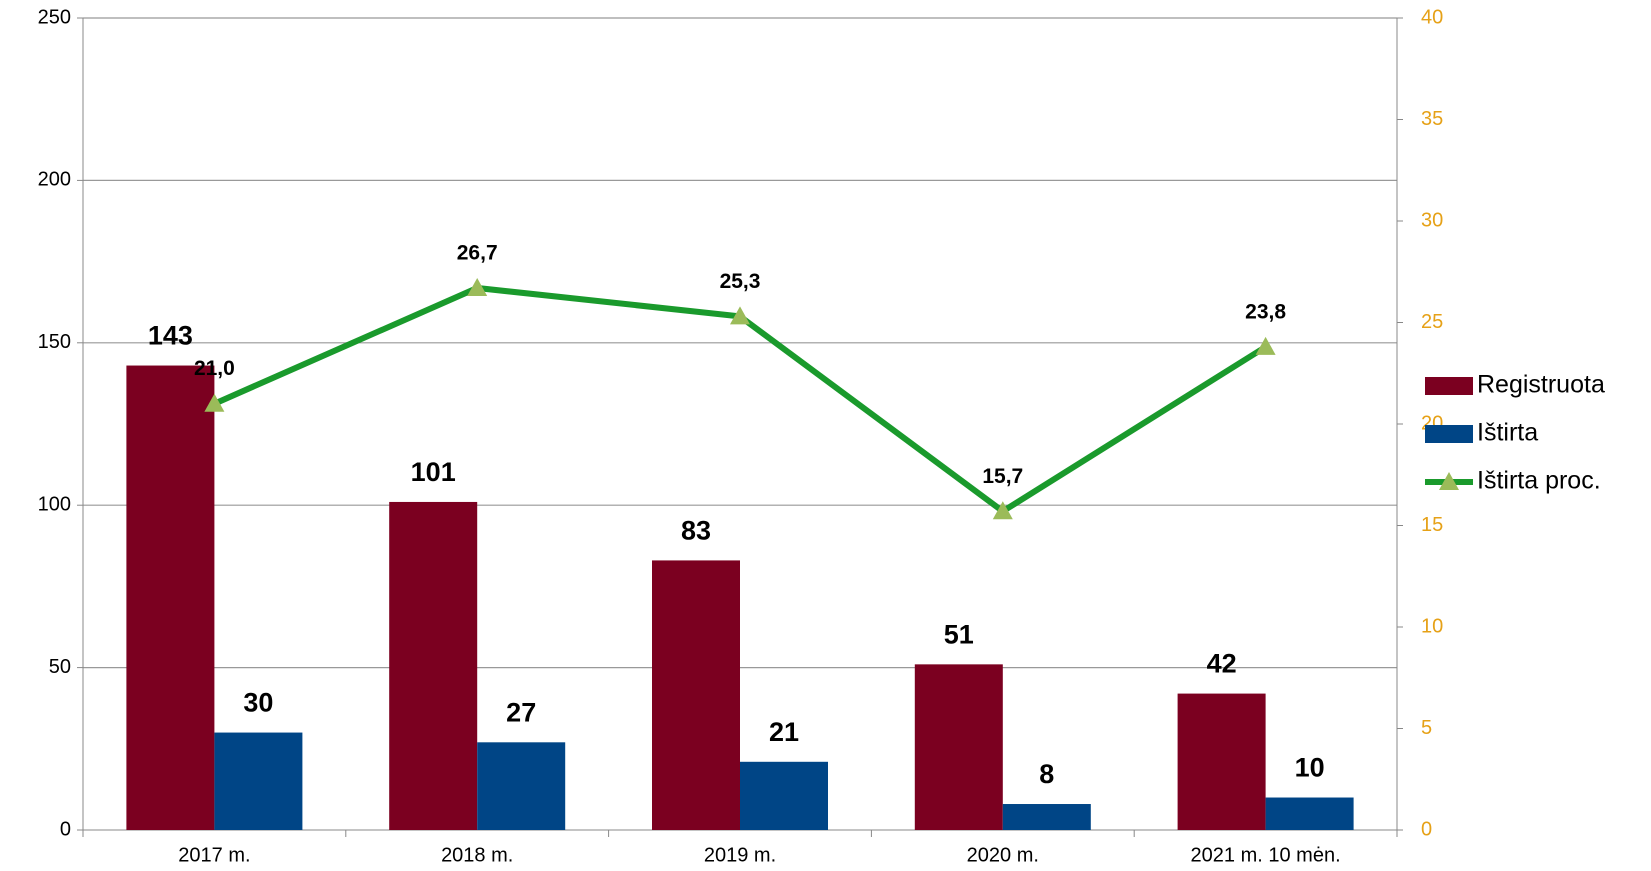  Describe the element at coordinates (1449, 481) in the screenshot. I see `legend-marker` at that location.